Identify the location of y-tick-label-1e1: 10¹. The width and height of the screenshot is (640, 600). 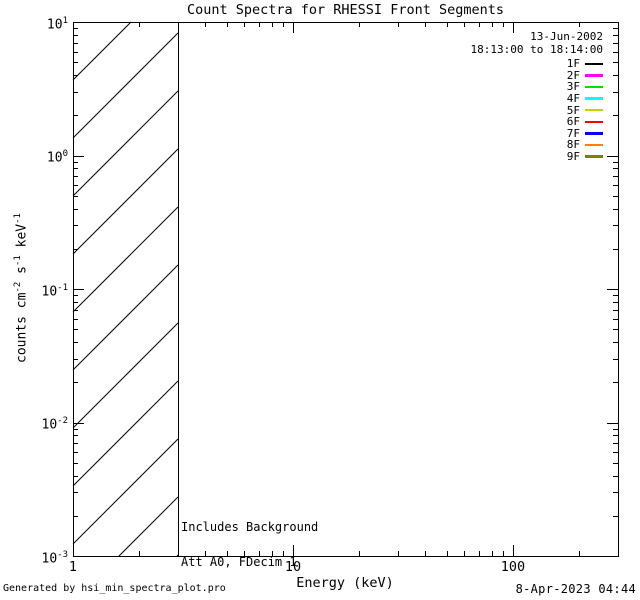
(57, 24).